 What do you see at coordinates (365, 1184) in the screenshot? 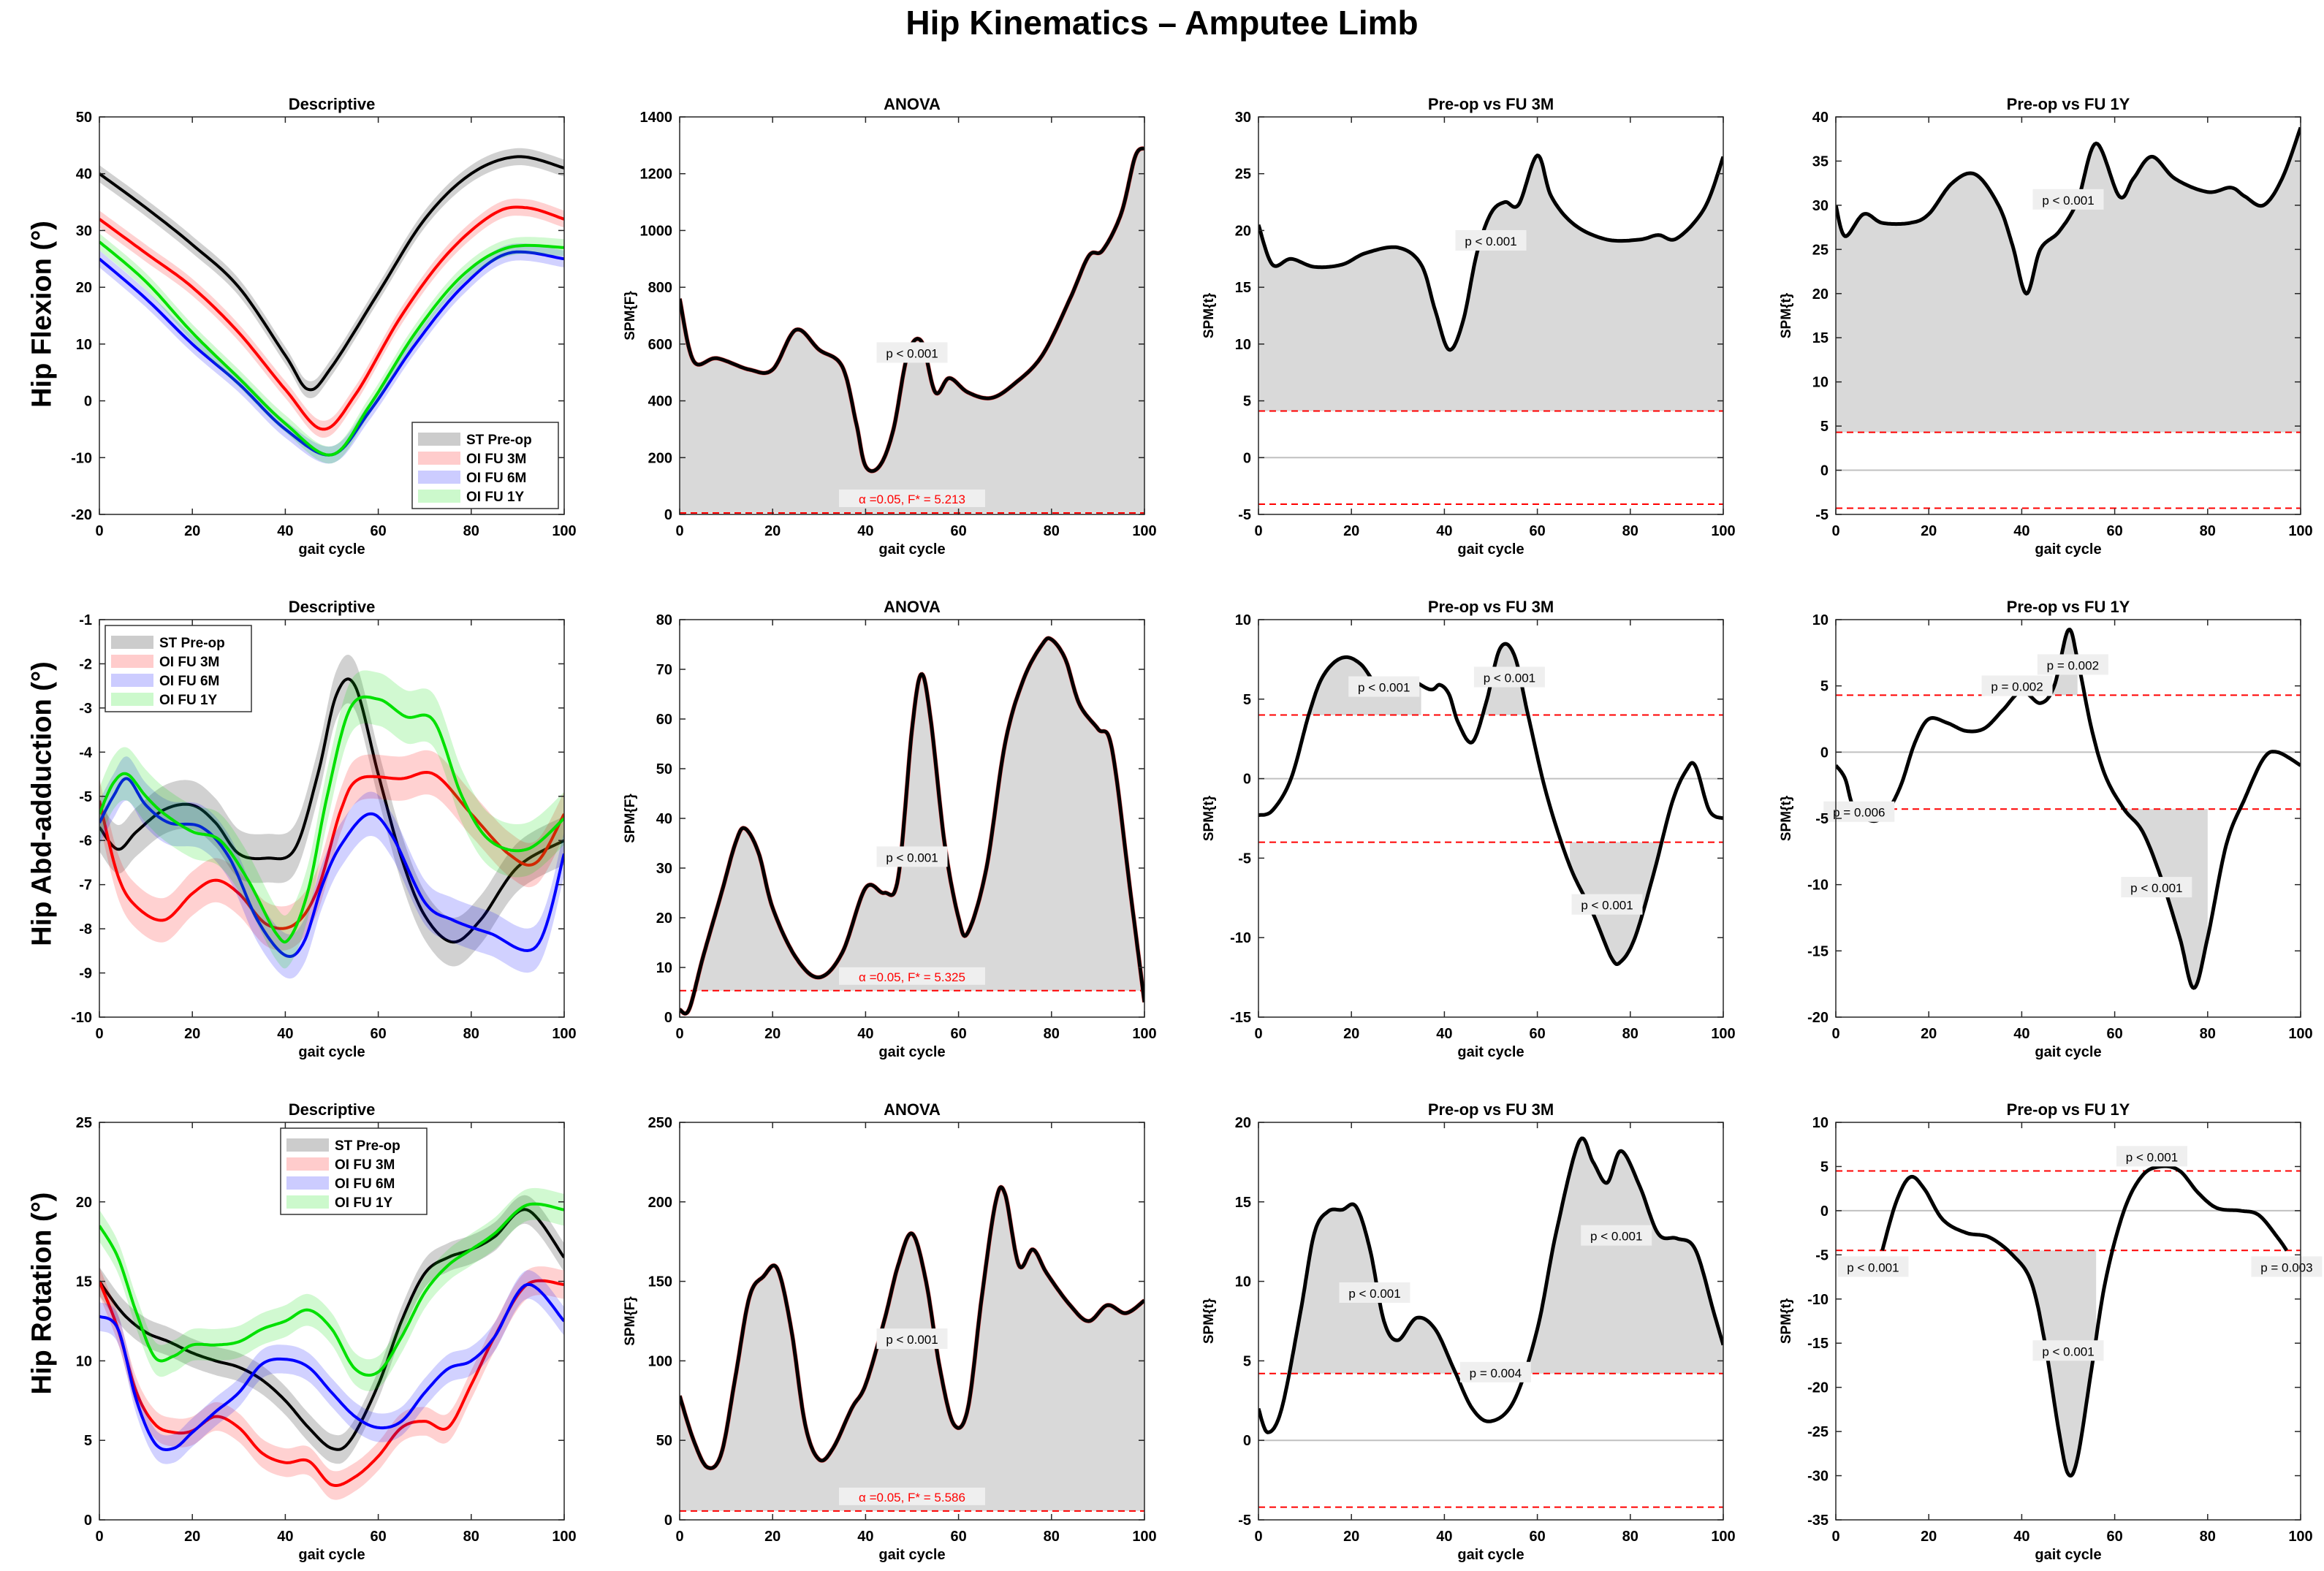
I see `legend-entry: OI FU 6M` at bounding box center [365, 1184].